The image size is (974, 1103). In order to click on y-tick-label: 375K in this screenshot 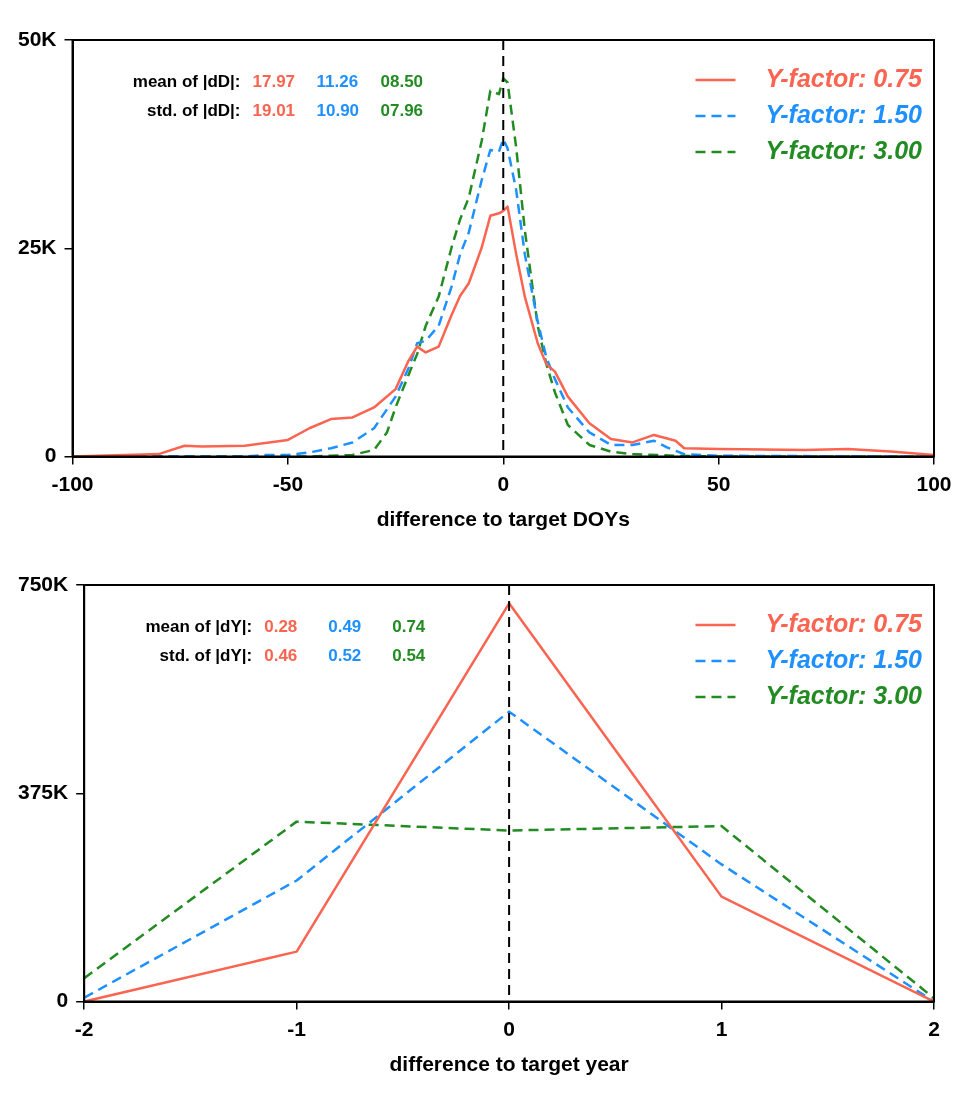, I will do `click(43, 792)`.